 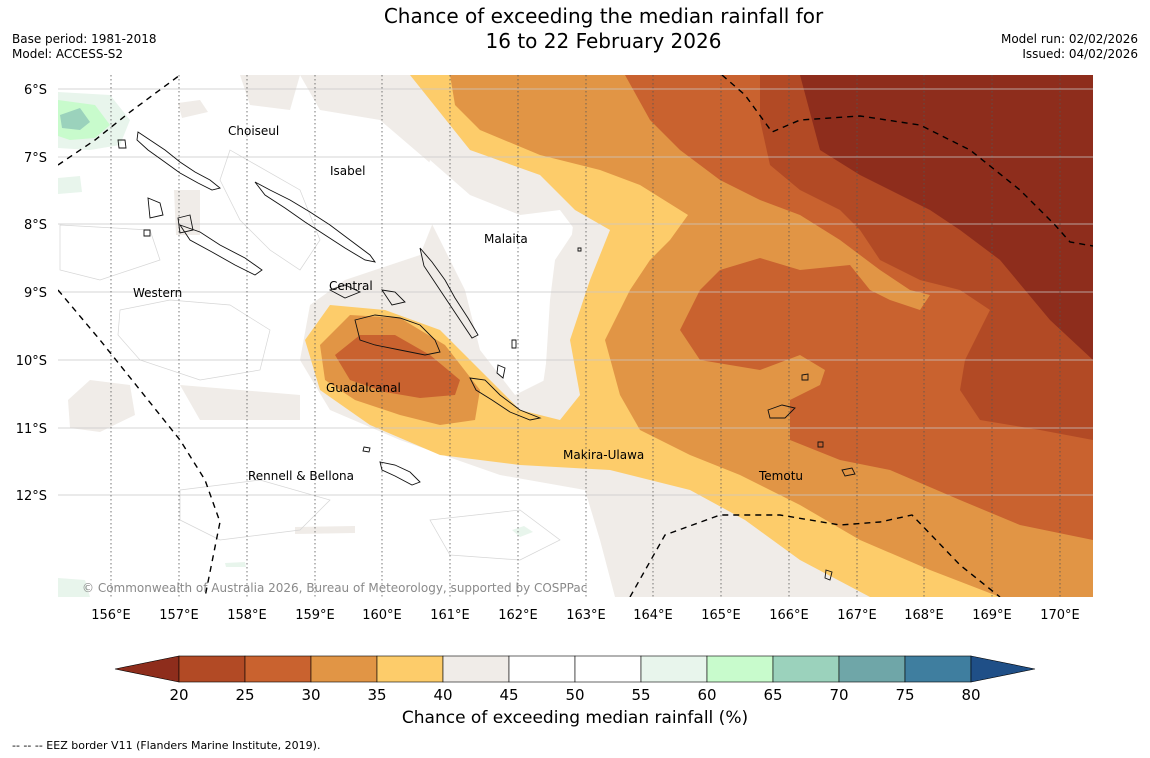 What do you see at coordinates (147, 669) in the screenshot?
I see `colorbar-low-arrow` at bounding box center [147, 669].